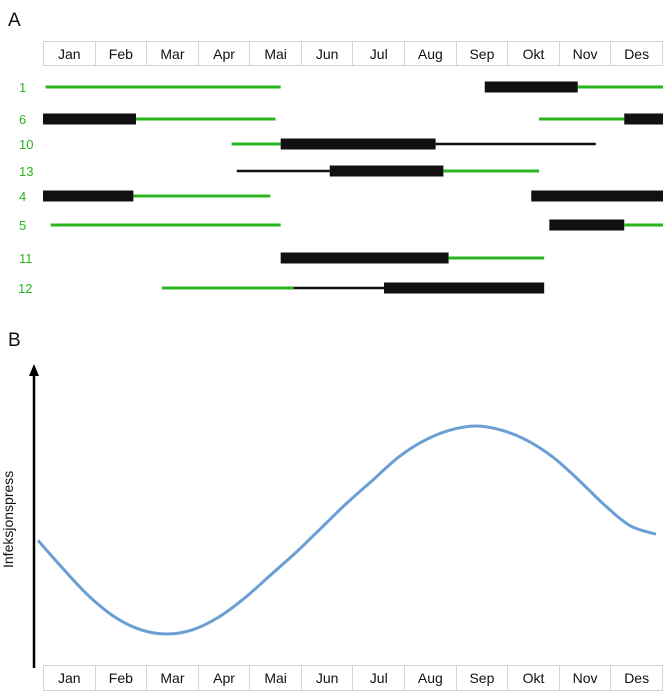 The width and height of the screenshot is (663, 691). What do you see at coordinates (379, 53) in the screenshot?
I see `month-header-jul: Jul` at bounding box center [379, 53].